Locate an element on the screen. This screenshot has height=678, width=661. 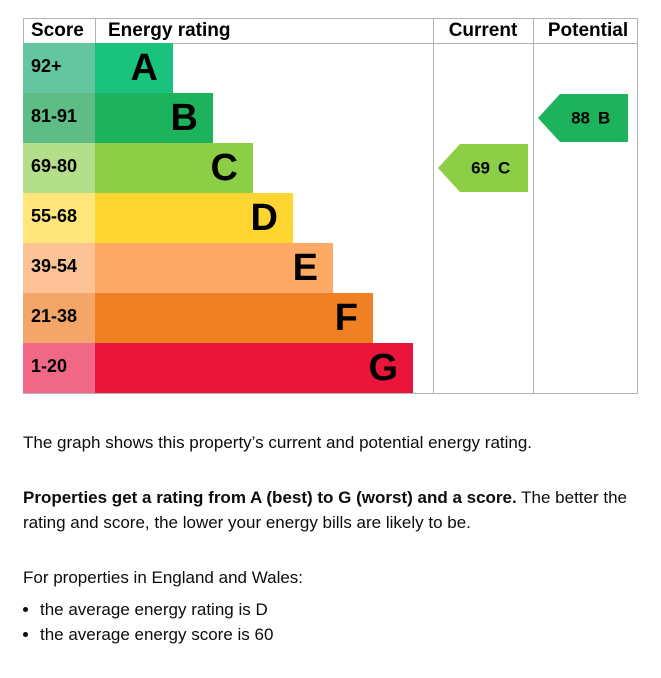
rating-letter: C is located at coordinates (224, 168).